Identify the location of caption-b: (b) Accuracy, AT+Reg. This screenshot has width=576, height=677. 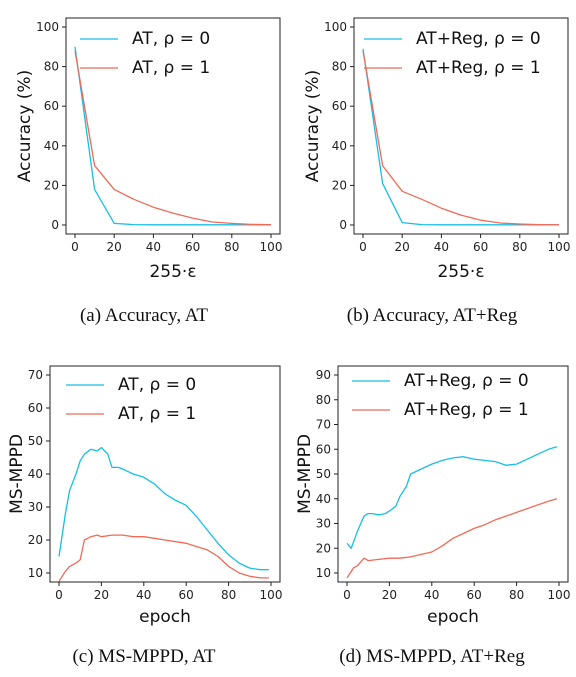
(432, 315).